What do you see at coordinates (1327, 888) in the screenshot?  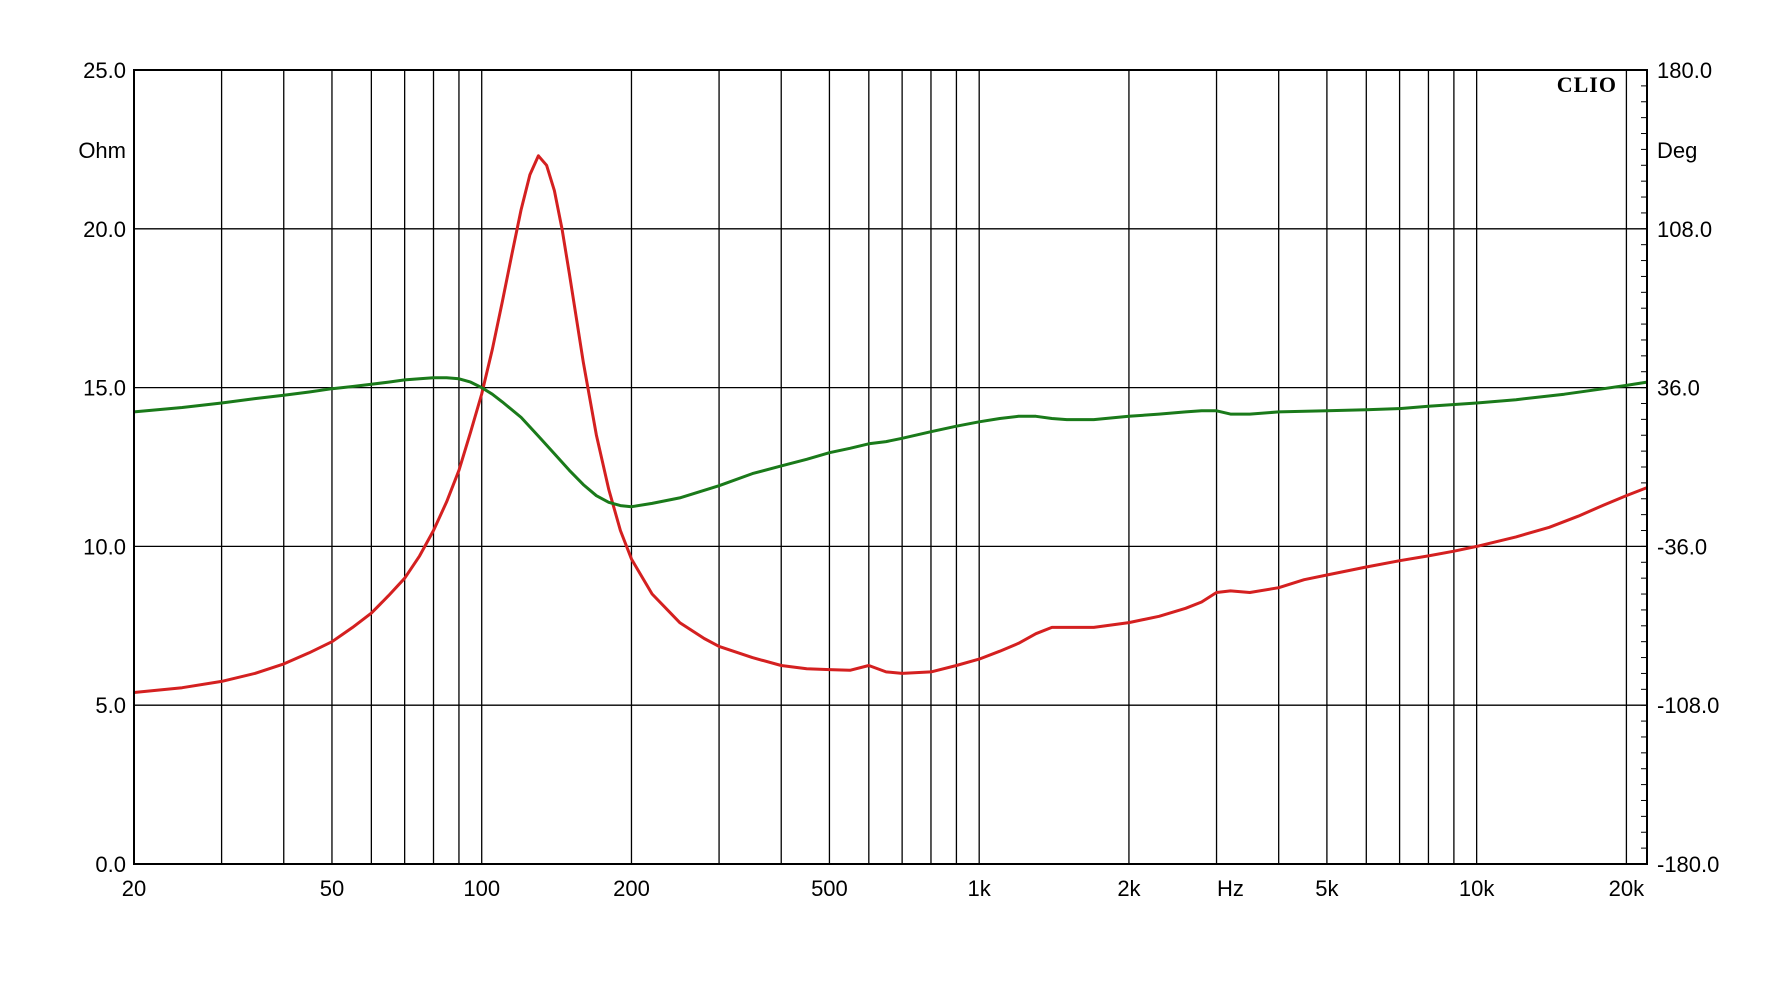 I see `x-tick-label: 5k` at bounding box center [1327, 888].